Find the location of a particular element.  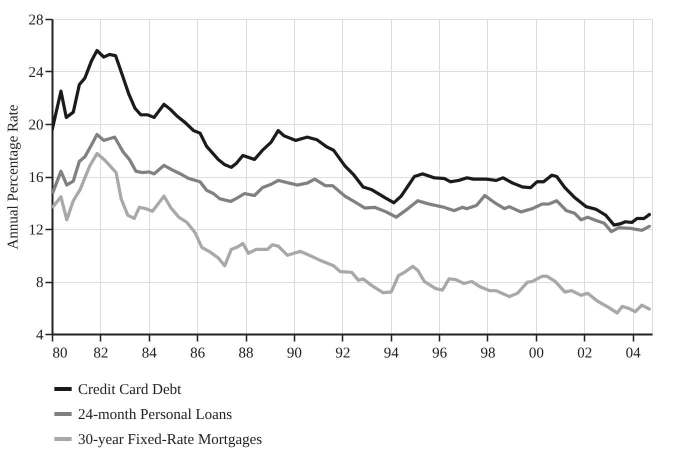

y-tick-label: 8 is located at coordinates (40, 283).